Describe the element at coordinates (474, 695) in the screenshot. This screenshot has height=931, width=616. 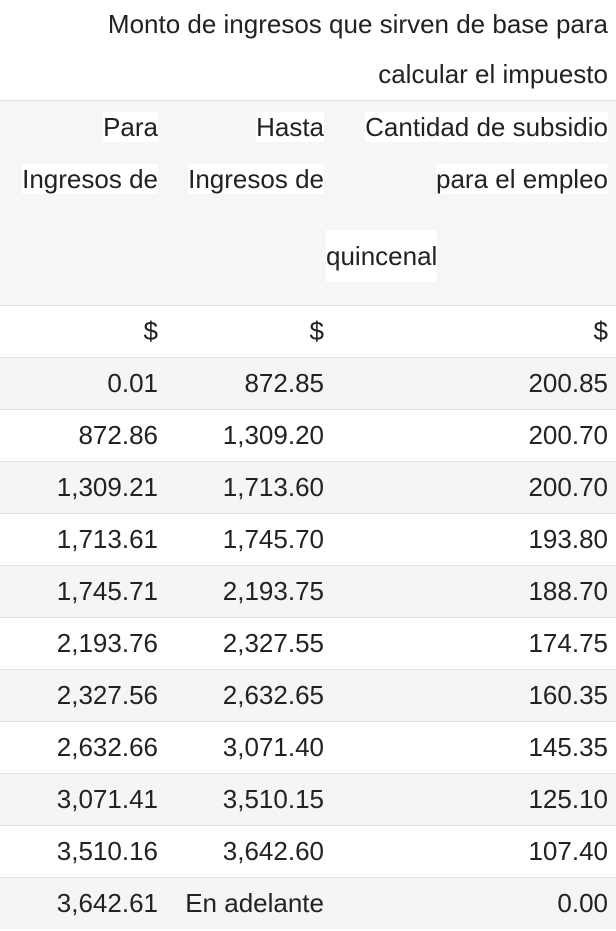
I see `cell-subsidio: 160.35` at that location.